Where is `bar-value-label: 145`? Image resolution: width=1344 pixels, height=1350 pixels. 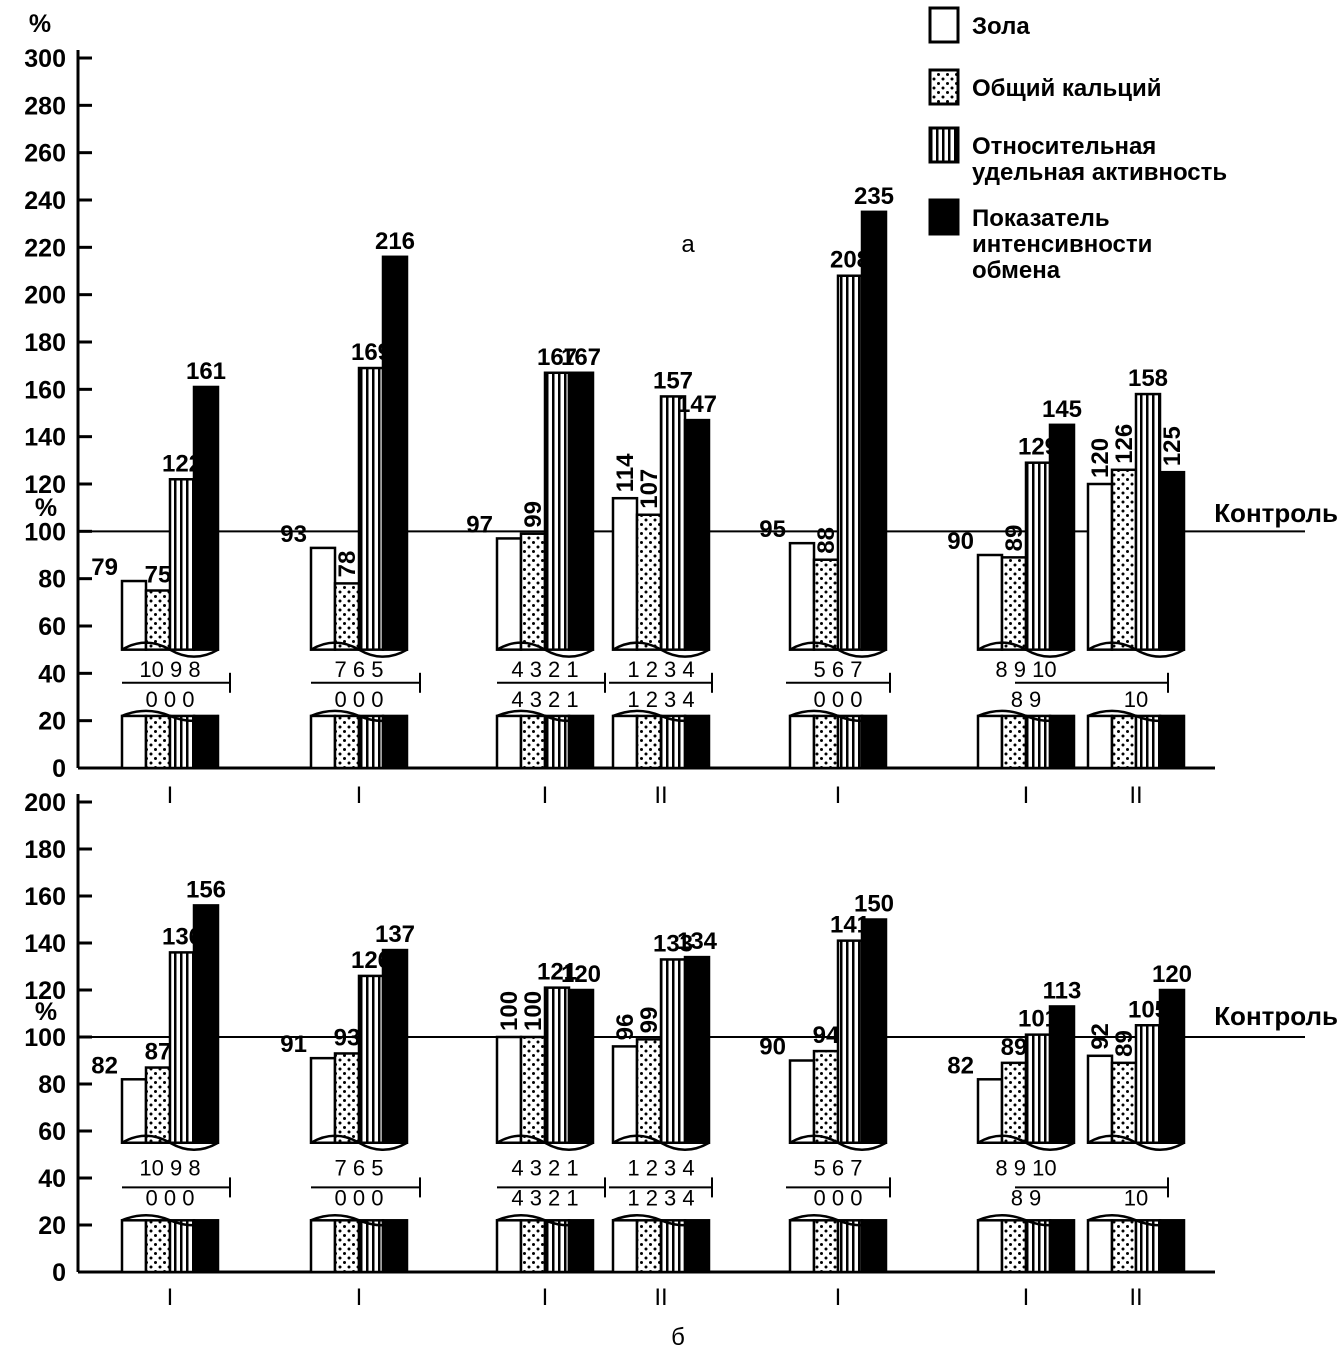 bar-value-label: 145 is located at coordinates (1062, 409).